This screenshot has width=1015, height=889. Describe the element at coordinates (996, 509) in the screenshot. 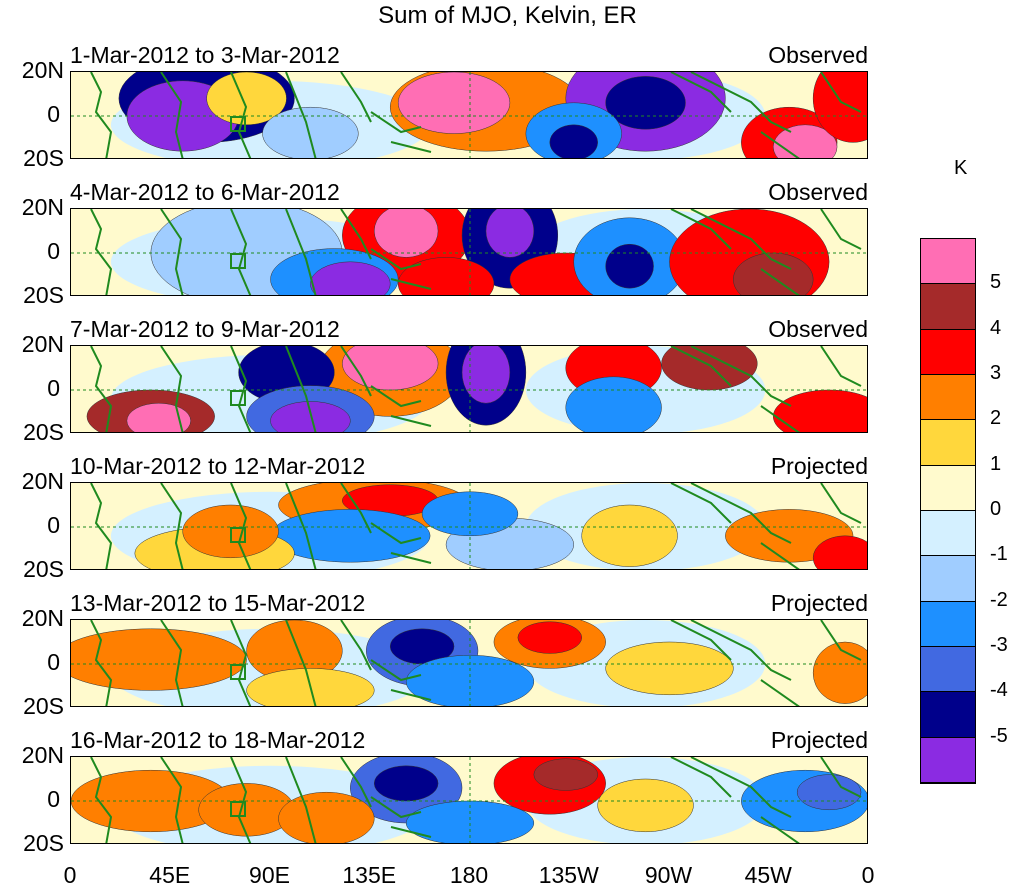

I see `colorbar-label: 0` at that location.